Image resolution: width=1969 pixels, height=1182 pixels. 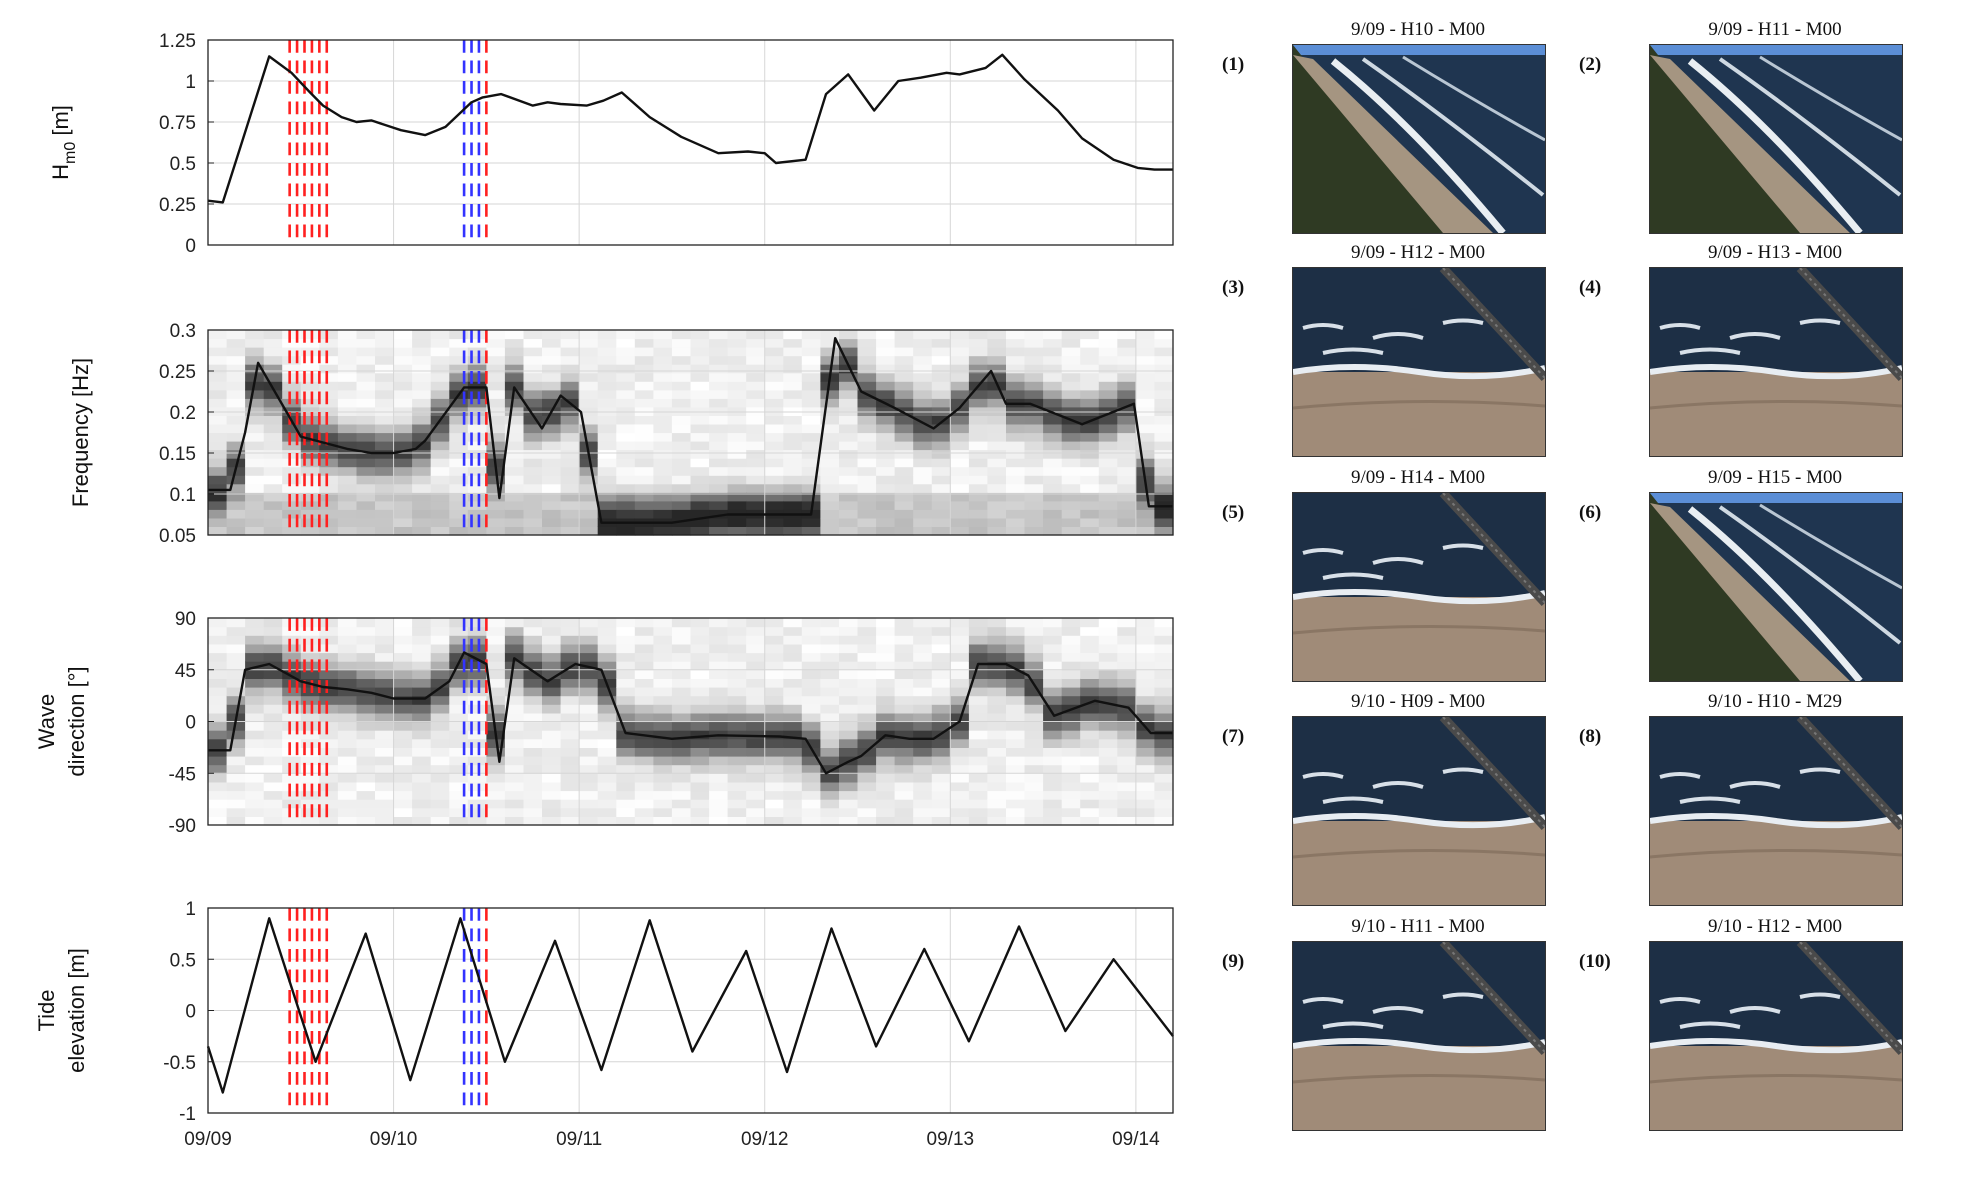 What do you see at coordinates (70, 153) in the screenshot?
I see `y-axis-label-subscript: m0` at bounding box center [70, 153].